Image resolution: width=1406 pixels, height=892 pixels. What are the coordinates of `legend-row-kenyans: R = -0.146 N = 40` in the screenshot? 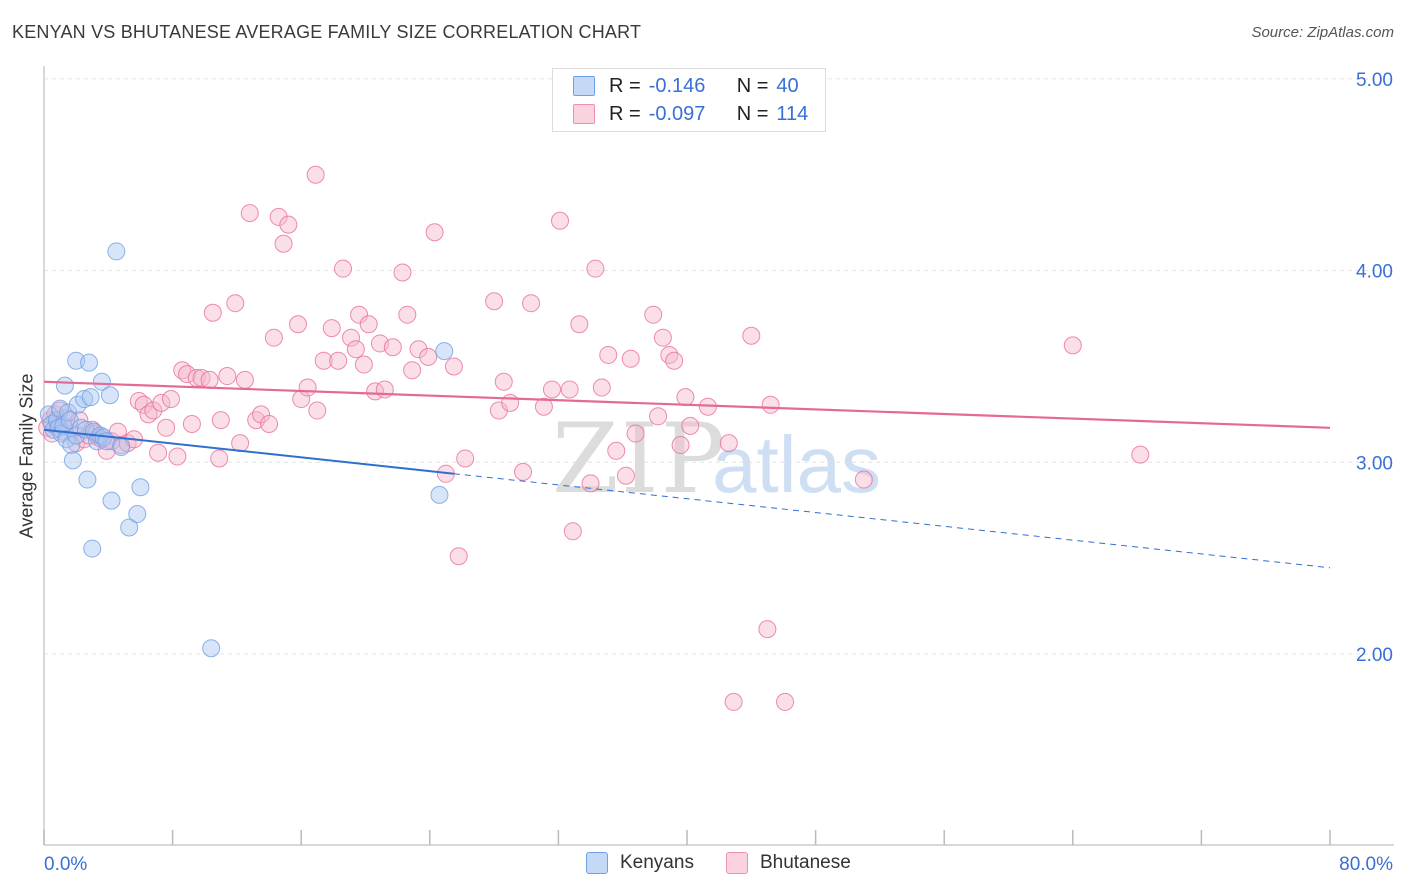 It's located at (686, 86).